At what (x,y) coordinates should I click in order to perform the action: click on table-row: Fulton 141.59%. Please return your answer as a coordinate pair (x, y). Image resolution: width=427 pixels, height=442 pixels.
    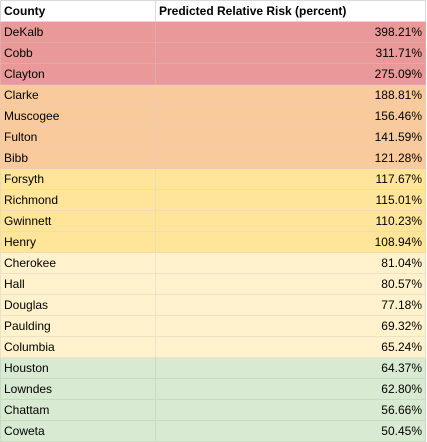
    Looking at the image, I should click on (213, 137).